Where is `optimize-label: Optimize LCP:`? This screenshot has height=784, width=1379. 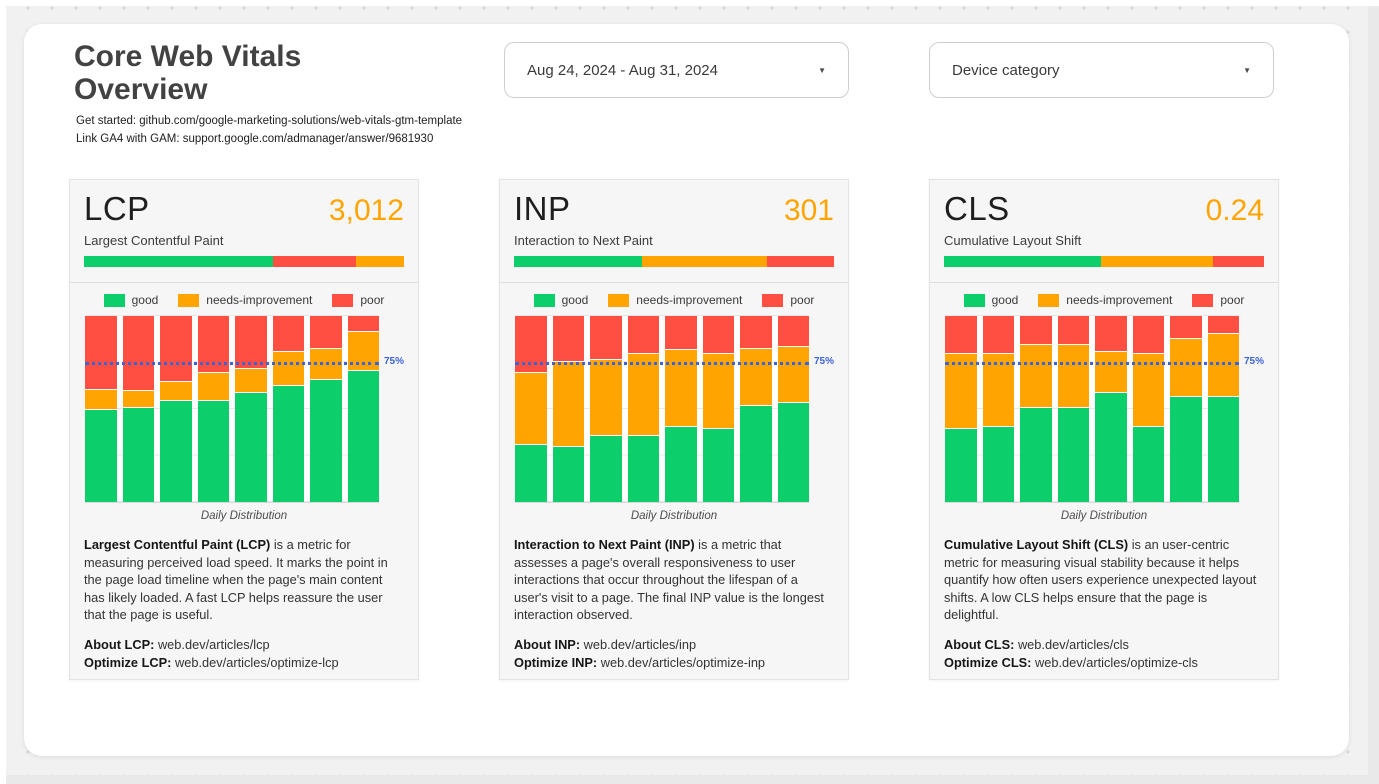
optimize-label: Optimize LCP: is located at coordinates (128, 663).